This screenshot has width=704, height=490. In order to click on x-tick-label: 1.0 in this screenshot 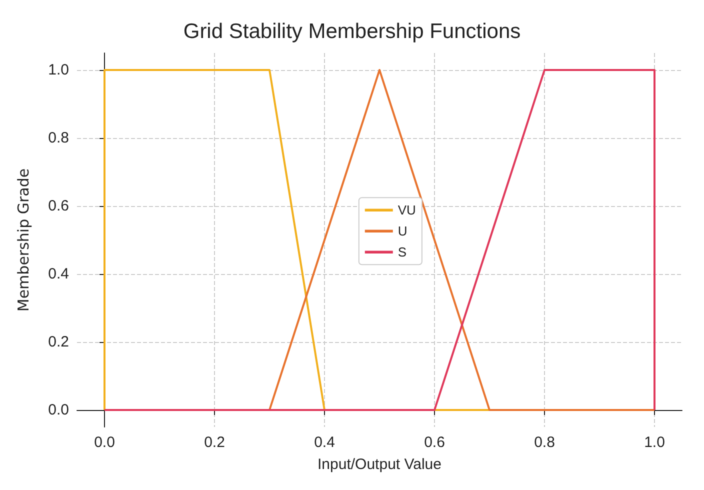, I will do `click(654, 442)`.